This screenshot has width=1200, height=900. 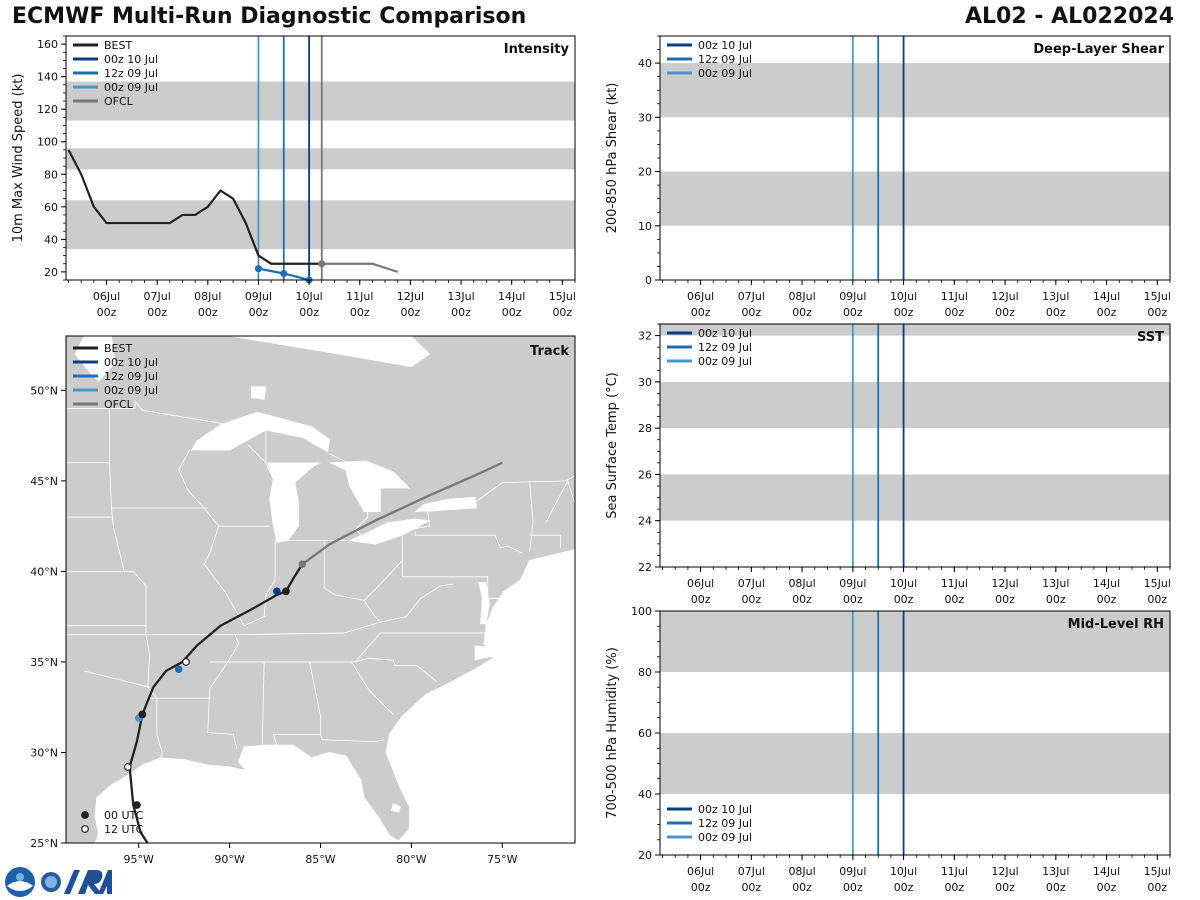 What do you see at coordinates (51, 174) in the screenshot?
I see `y-tick-label: 80` at bounding box center [51, 174].